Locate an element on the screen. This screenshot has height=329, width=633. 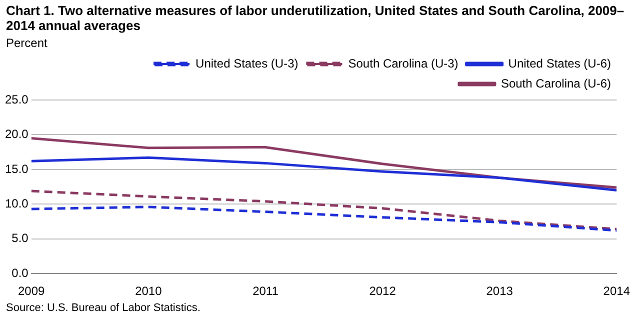
y-tick-label: 5.0 is located at coordinates (20, 238).